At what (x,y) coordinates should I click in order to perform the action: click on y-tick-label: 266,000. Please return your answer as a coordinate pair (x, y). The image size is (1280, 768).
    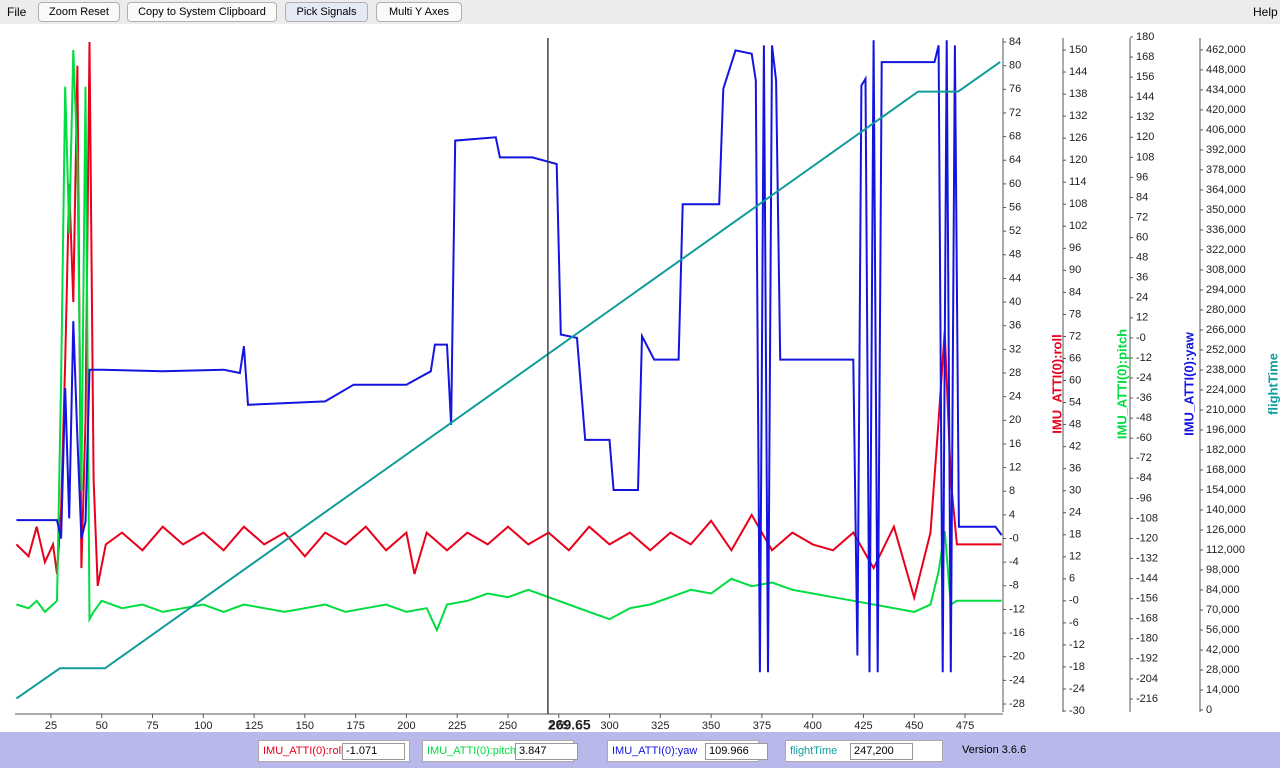
    Looking at the image, I should click on (1226, 330).